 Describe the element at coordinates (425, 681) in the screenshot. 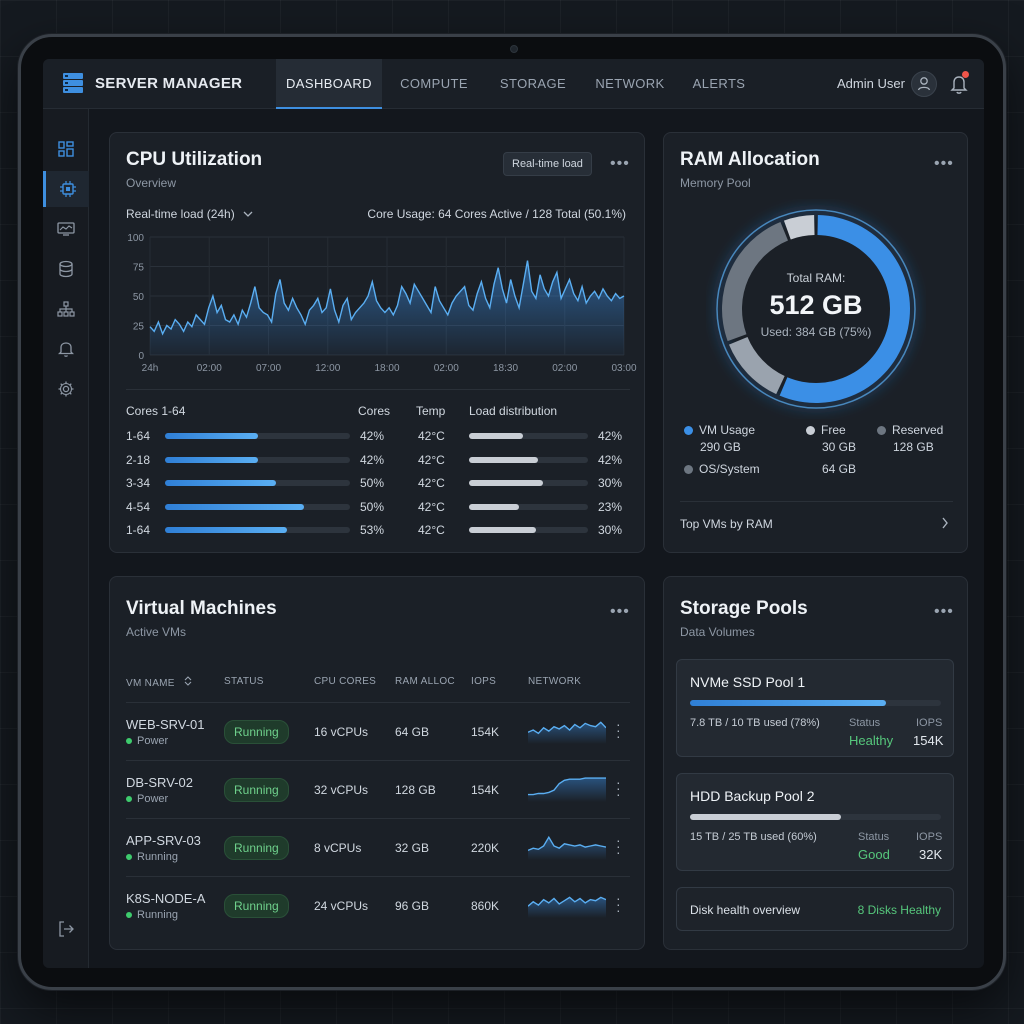

I see `ram-alloc-header: RAM ALLOC` at that location.